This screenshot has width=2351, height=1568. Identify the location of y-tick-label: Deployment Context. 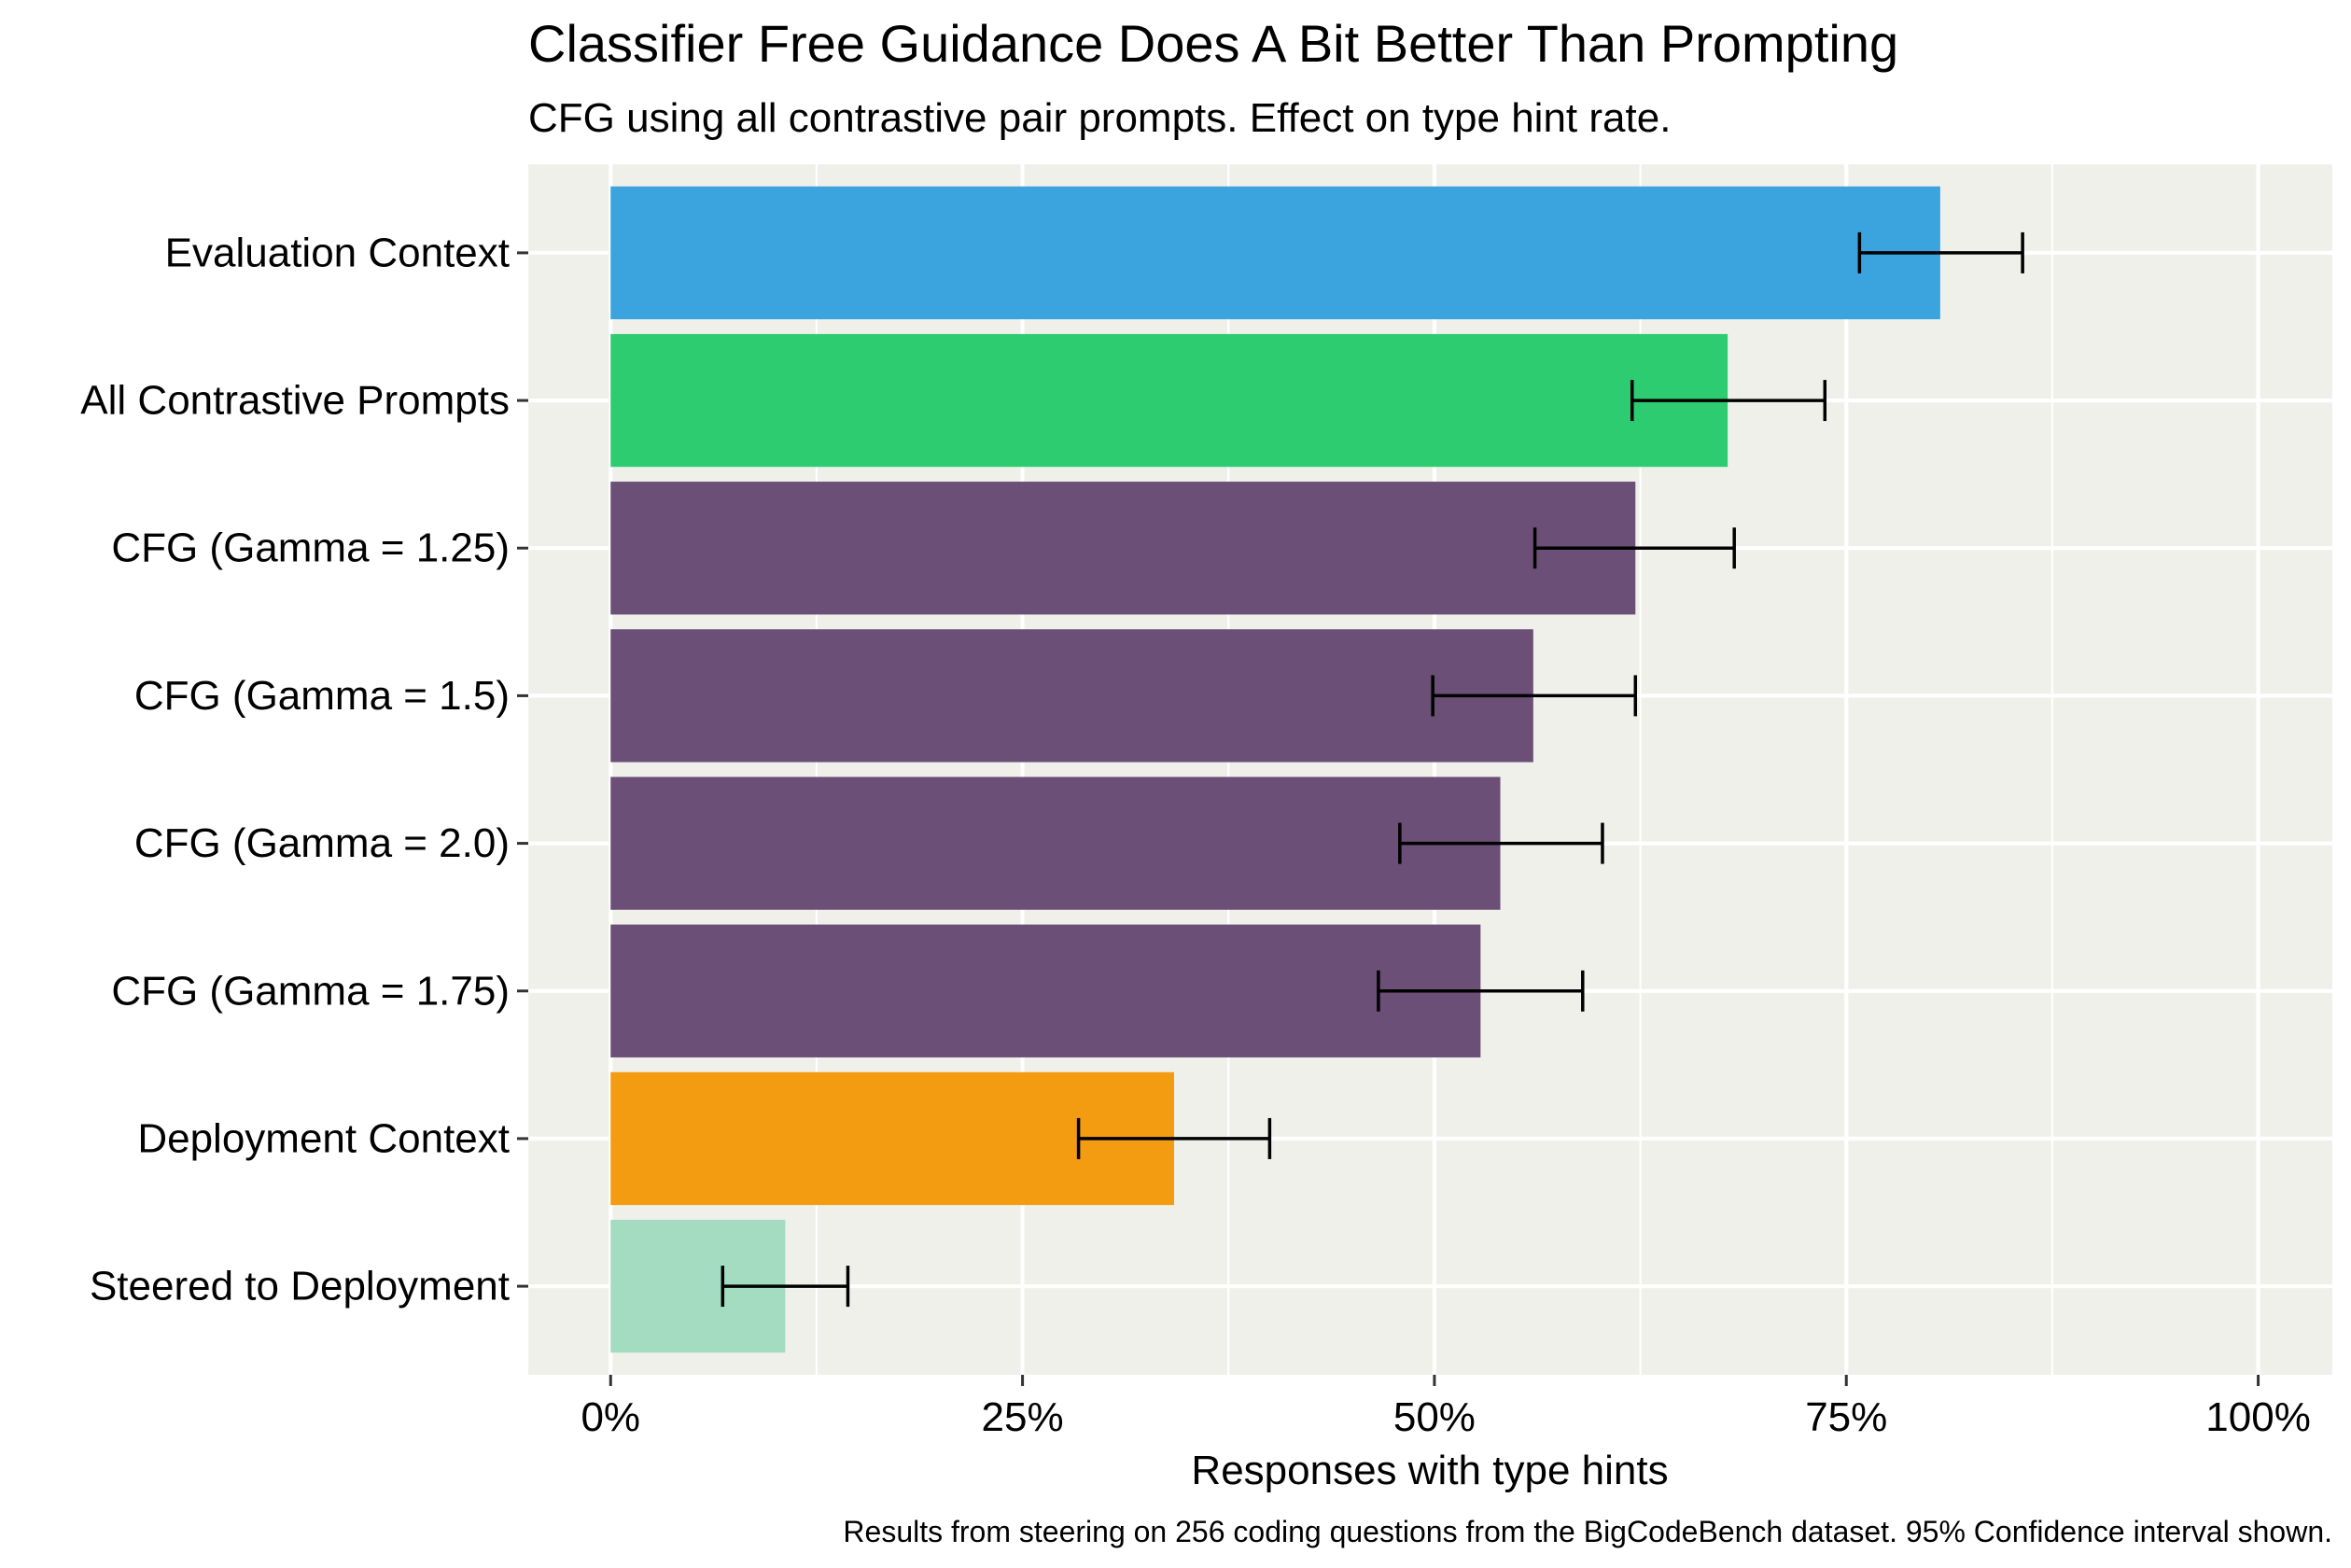
(323, 1138).